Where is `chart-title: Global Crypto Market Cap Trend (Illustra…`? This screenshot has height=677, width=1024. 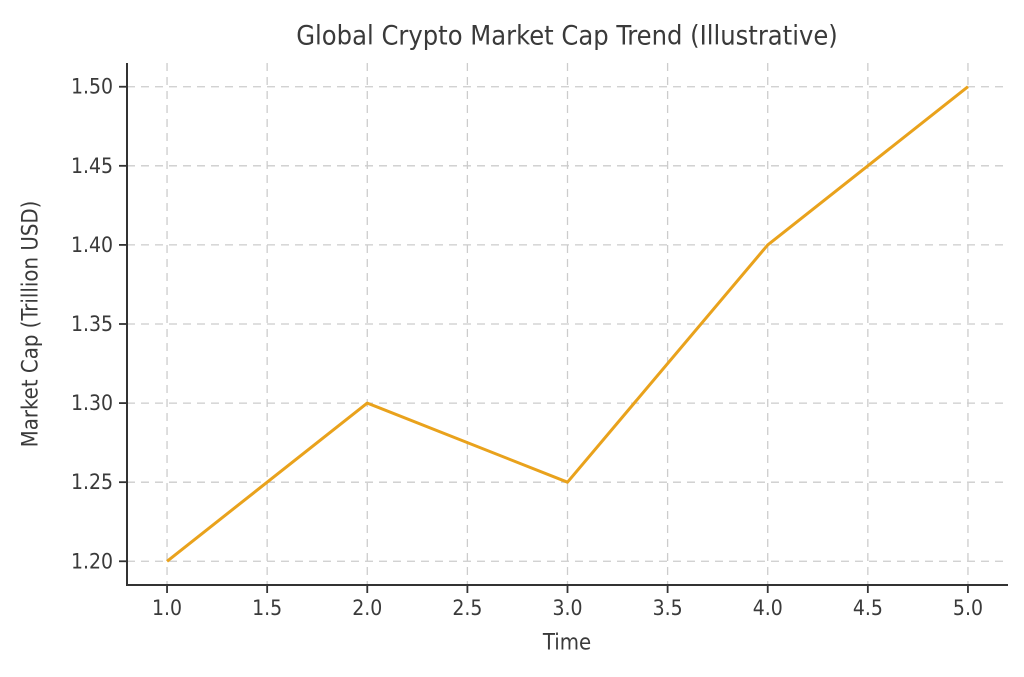 chart-title: Global Crypto Market Cap Trend (Illustra… is located at coordinates (567, 36).